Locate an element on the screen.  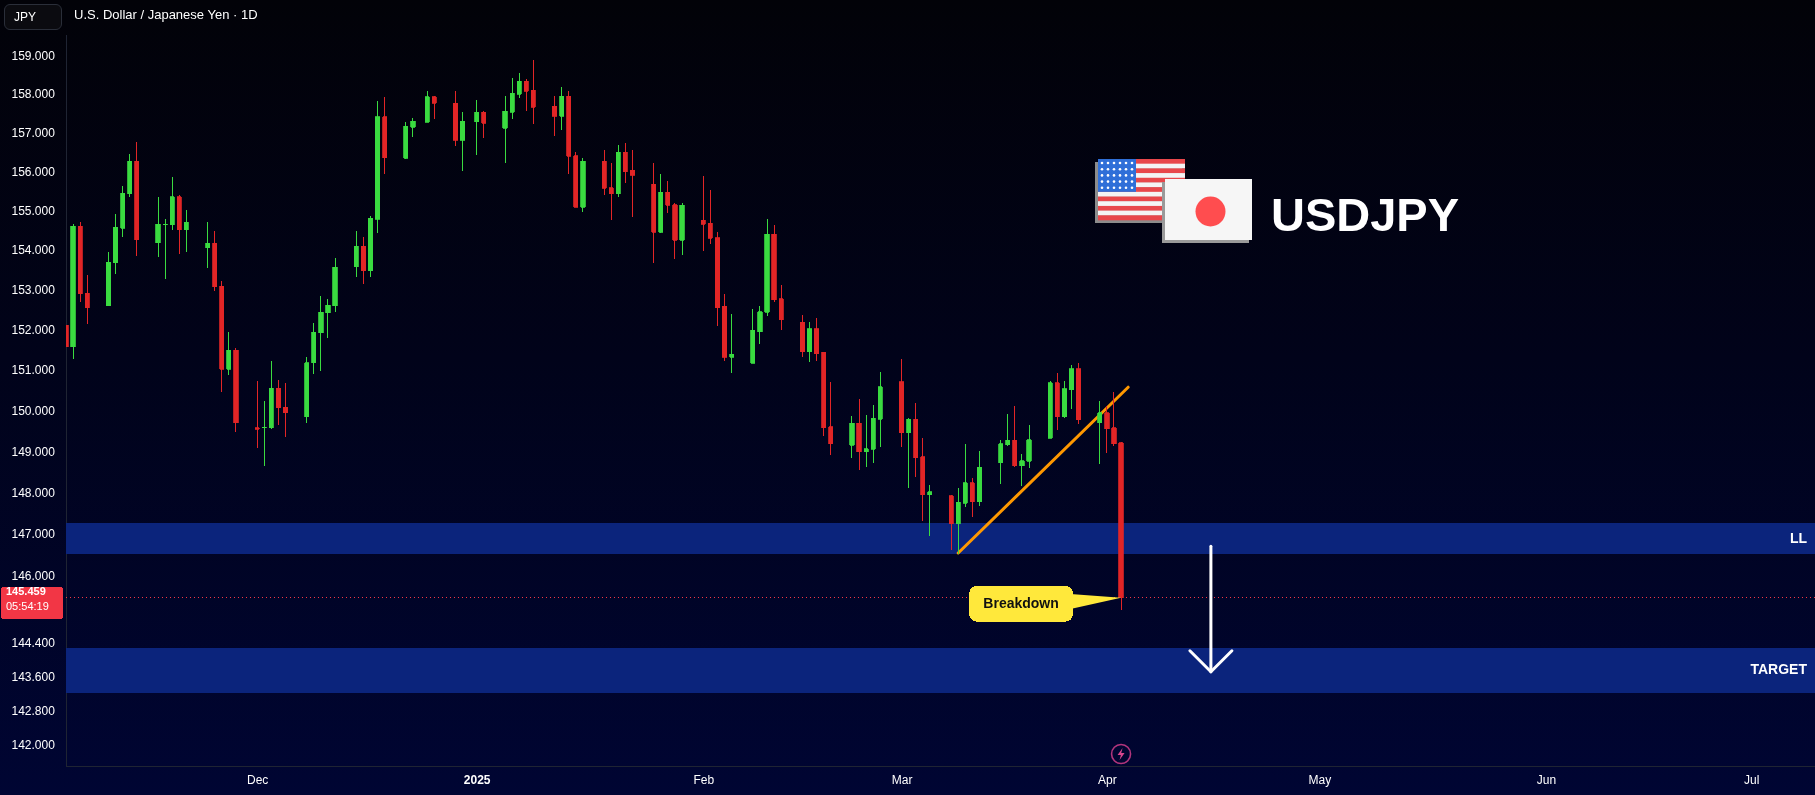
symbol-field: JPY is located at coordinates (33, 17).